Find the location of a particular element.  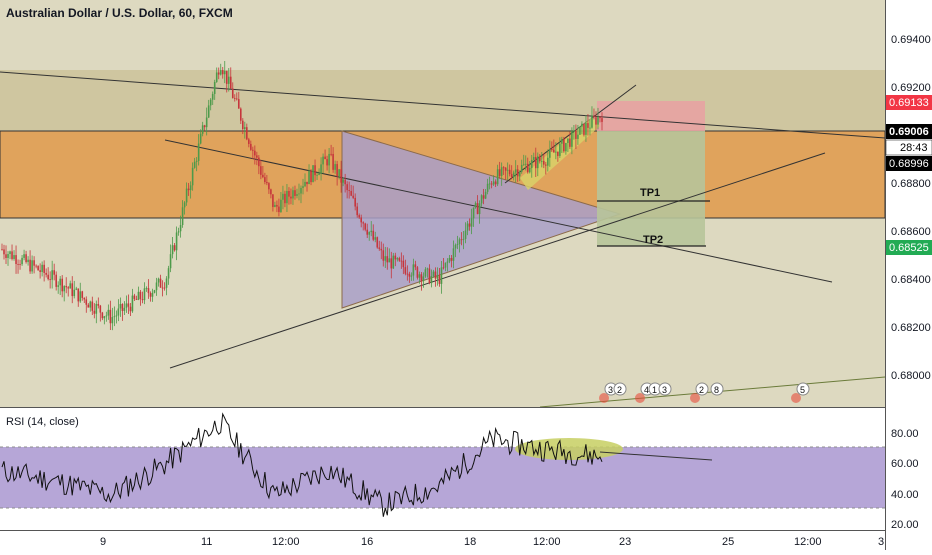

price-tick: 0.68800 is located at coordinates (911, 184).